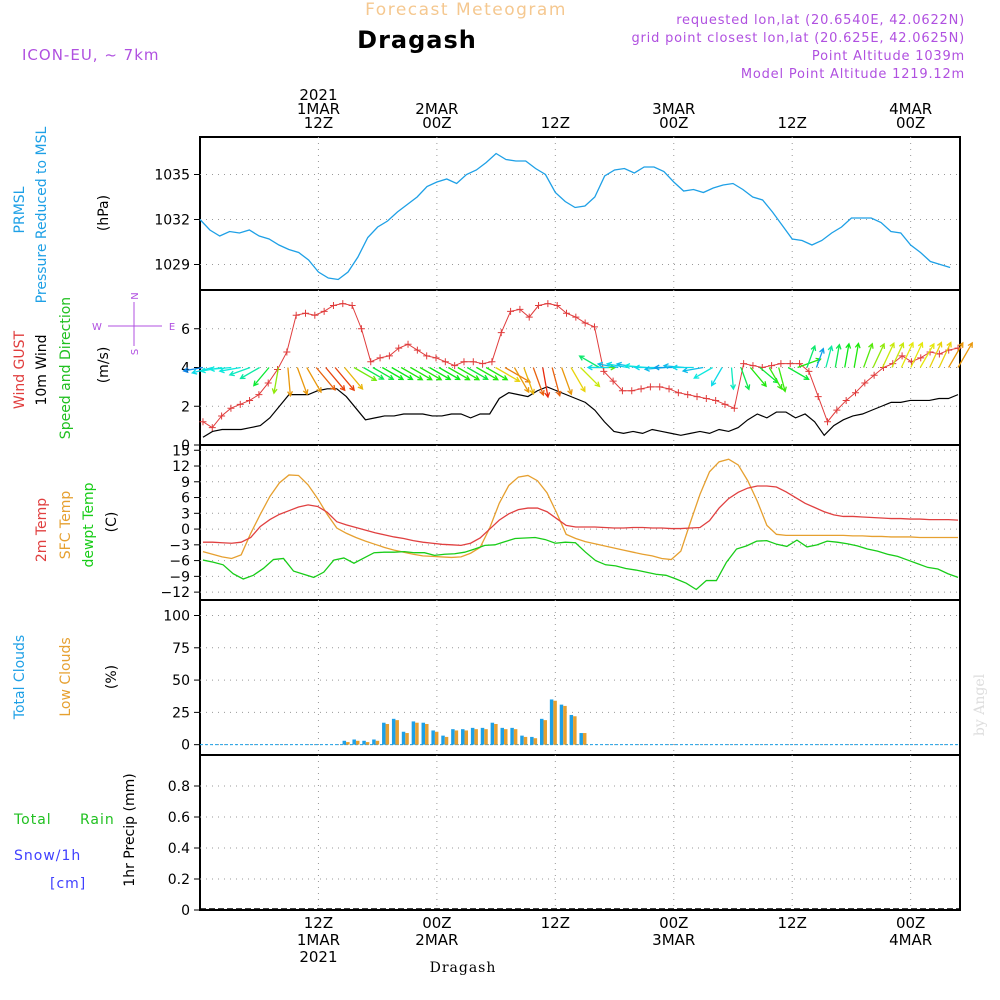  I want to click on ytick-label-2-8: 12, so click(181, 467).